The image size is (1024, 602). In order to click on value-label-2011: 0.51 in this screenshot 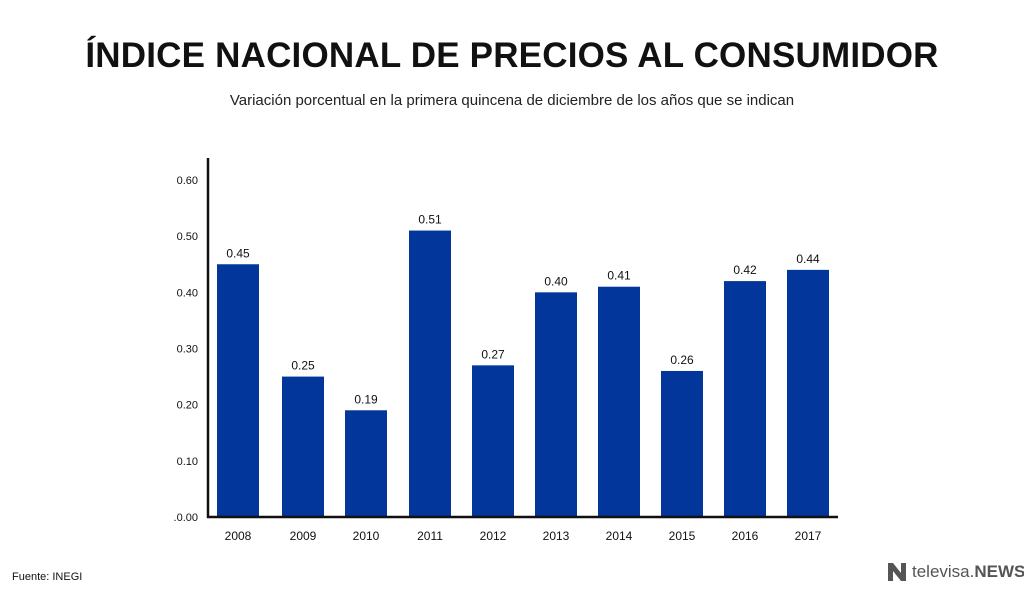, I will do `click(430, 220)`.